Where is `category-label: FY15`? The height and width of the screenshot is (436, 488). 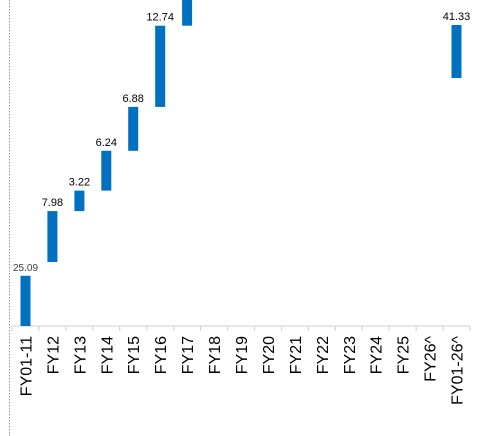 category-label: FY15 is located at coordinates (134, 355).